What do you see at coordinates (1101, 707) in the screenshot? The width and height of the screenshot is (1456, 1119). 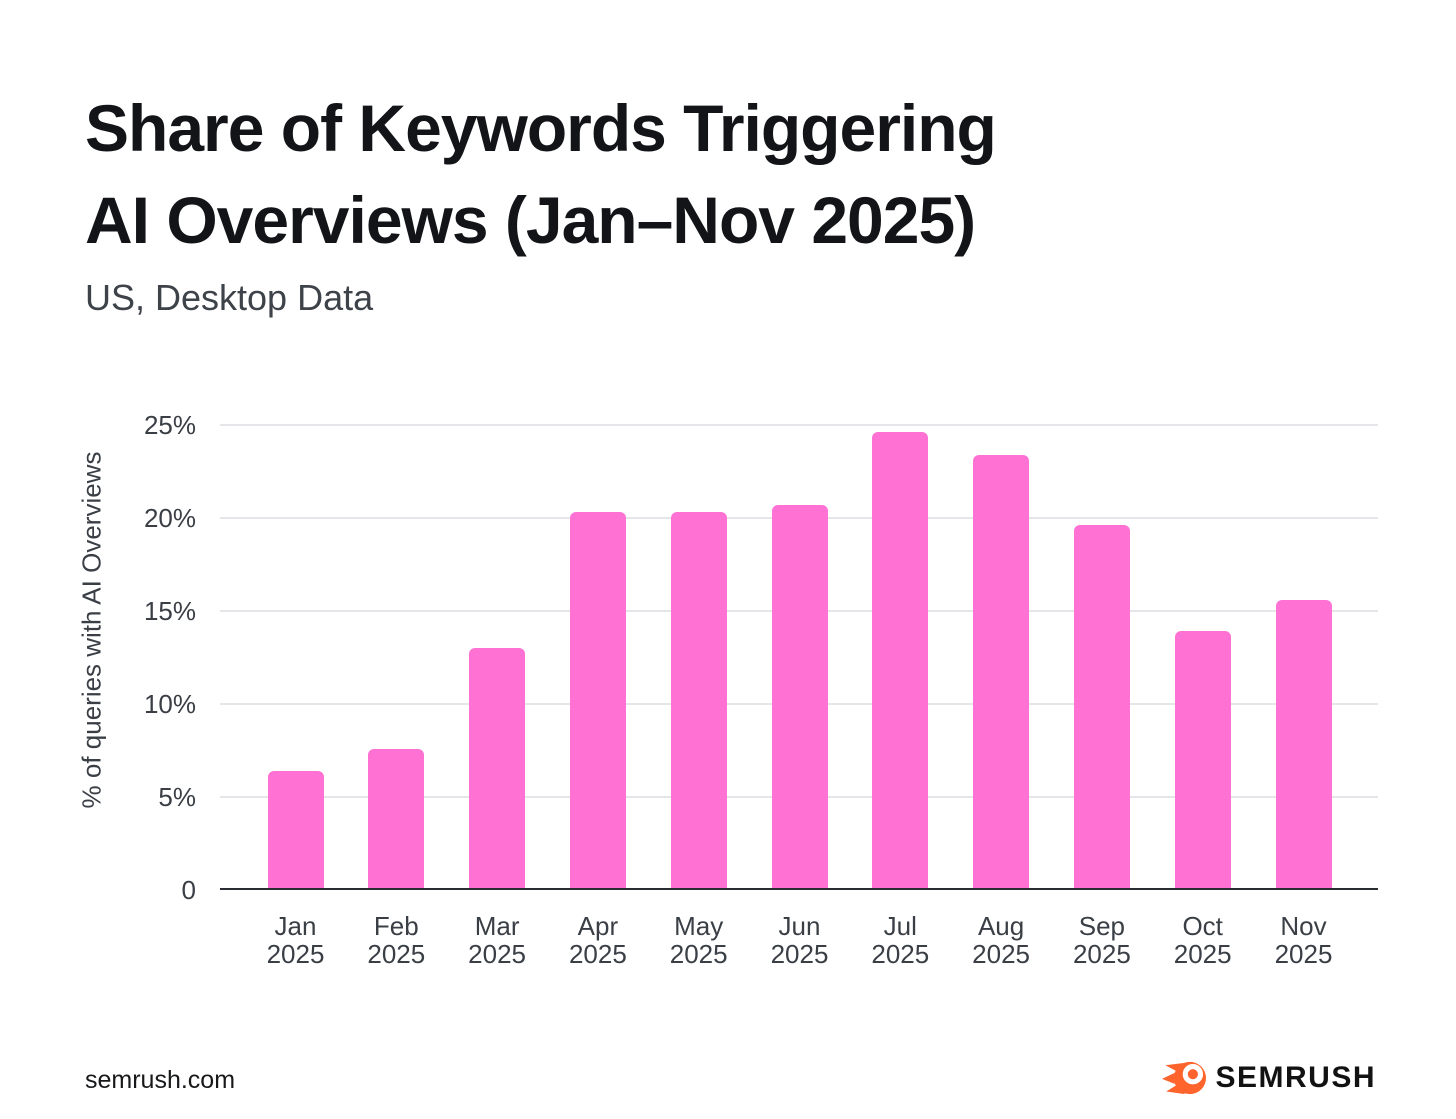 I see `bar-sep-2025` at bounding box center [1101, 707].